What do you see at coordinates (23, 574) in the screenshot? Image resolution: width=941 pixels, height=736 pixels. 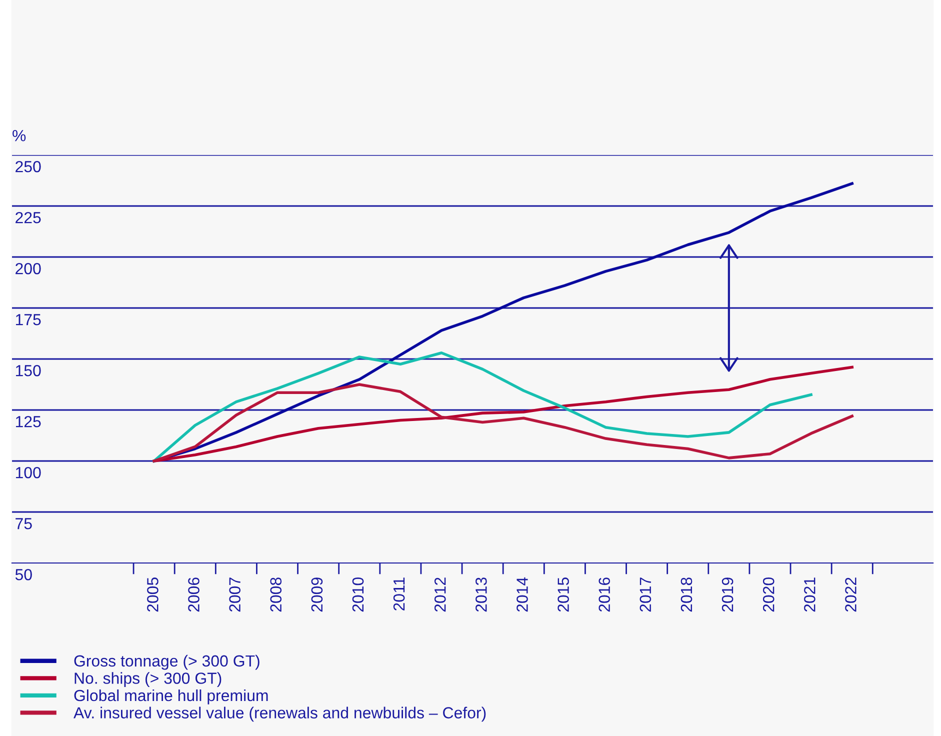 I see `y-tick-label: 50` at bounding box center [23, 574].